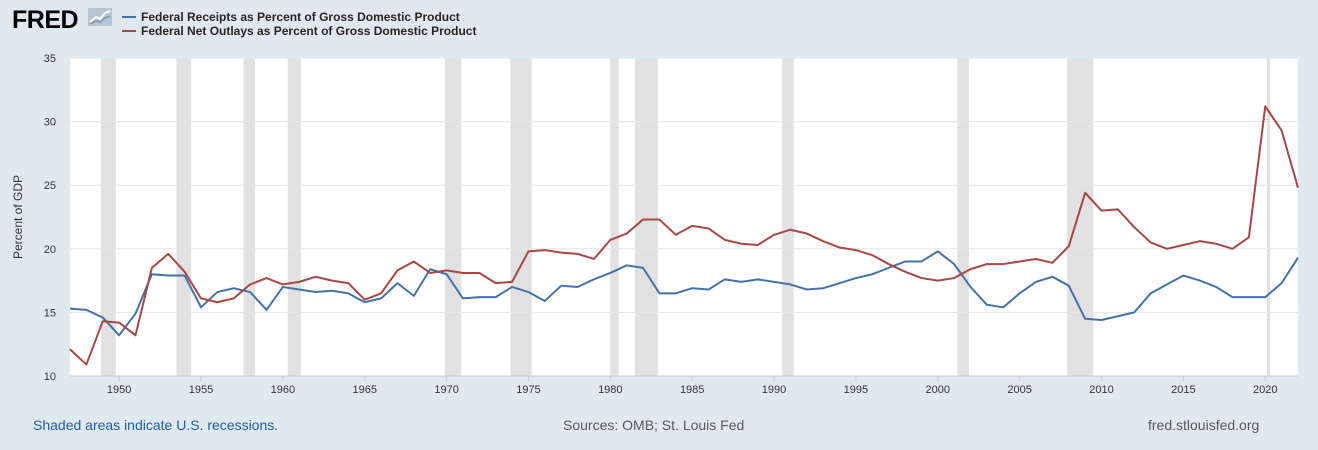 This screenshot has width=1318, height=450. Describe the element at coordinates (50, 313) in the screenshot. I see `y-tick-label: 15` at that location.